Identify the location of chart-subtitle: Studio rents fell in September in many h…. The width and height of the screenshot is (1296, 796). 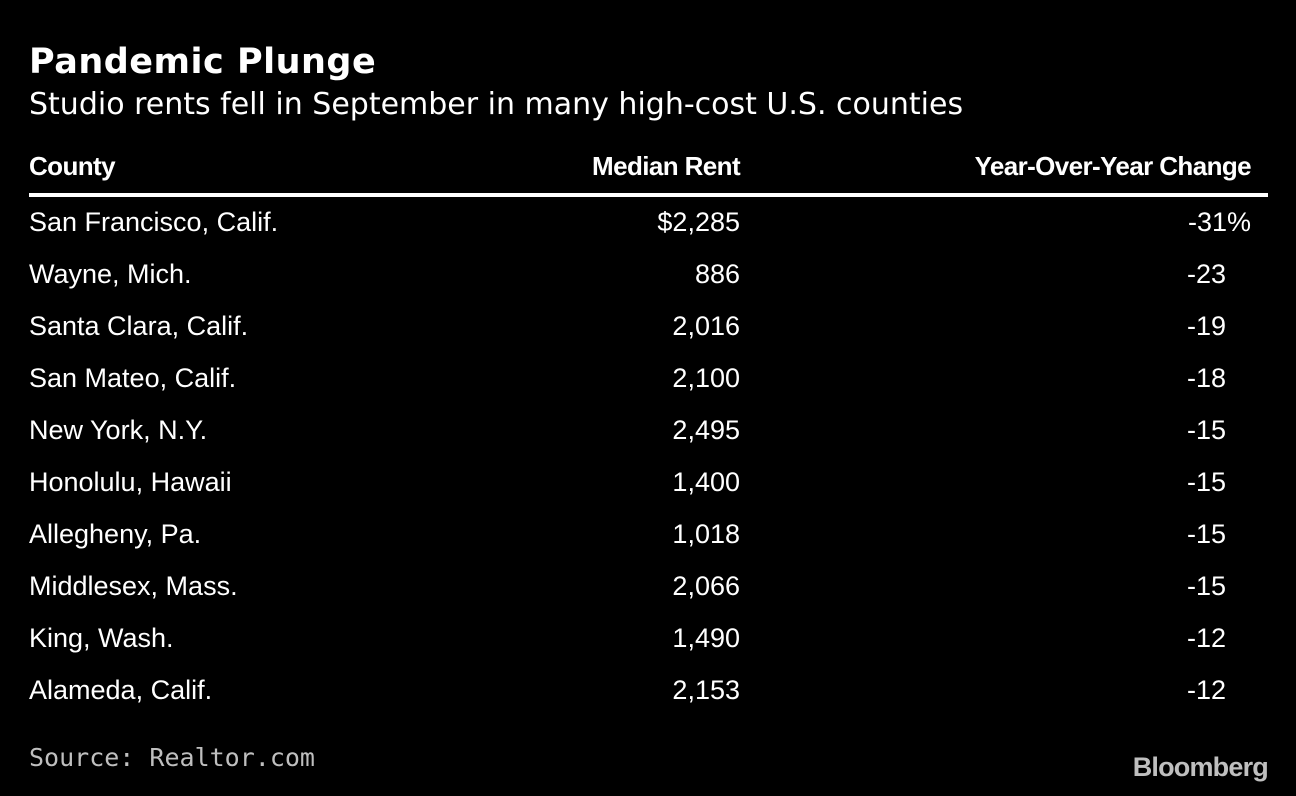
(496, 104).